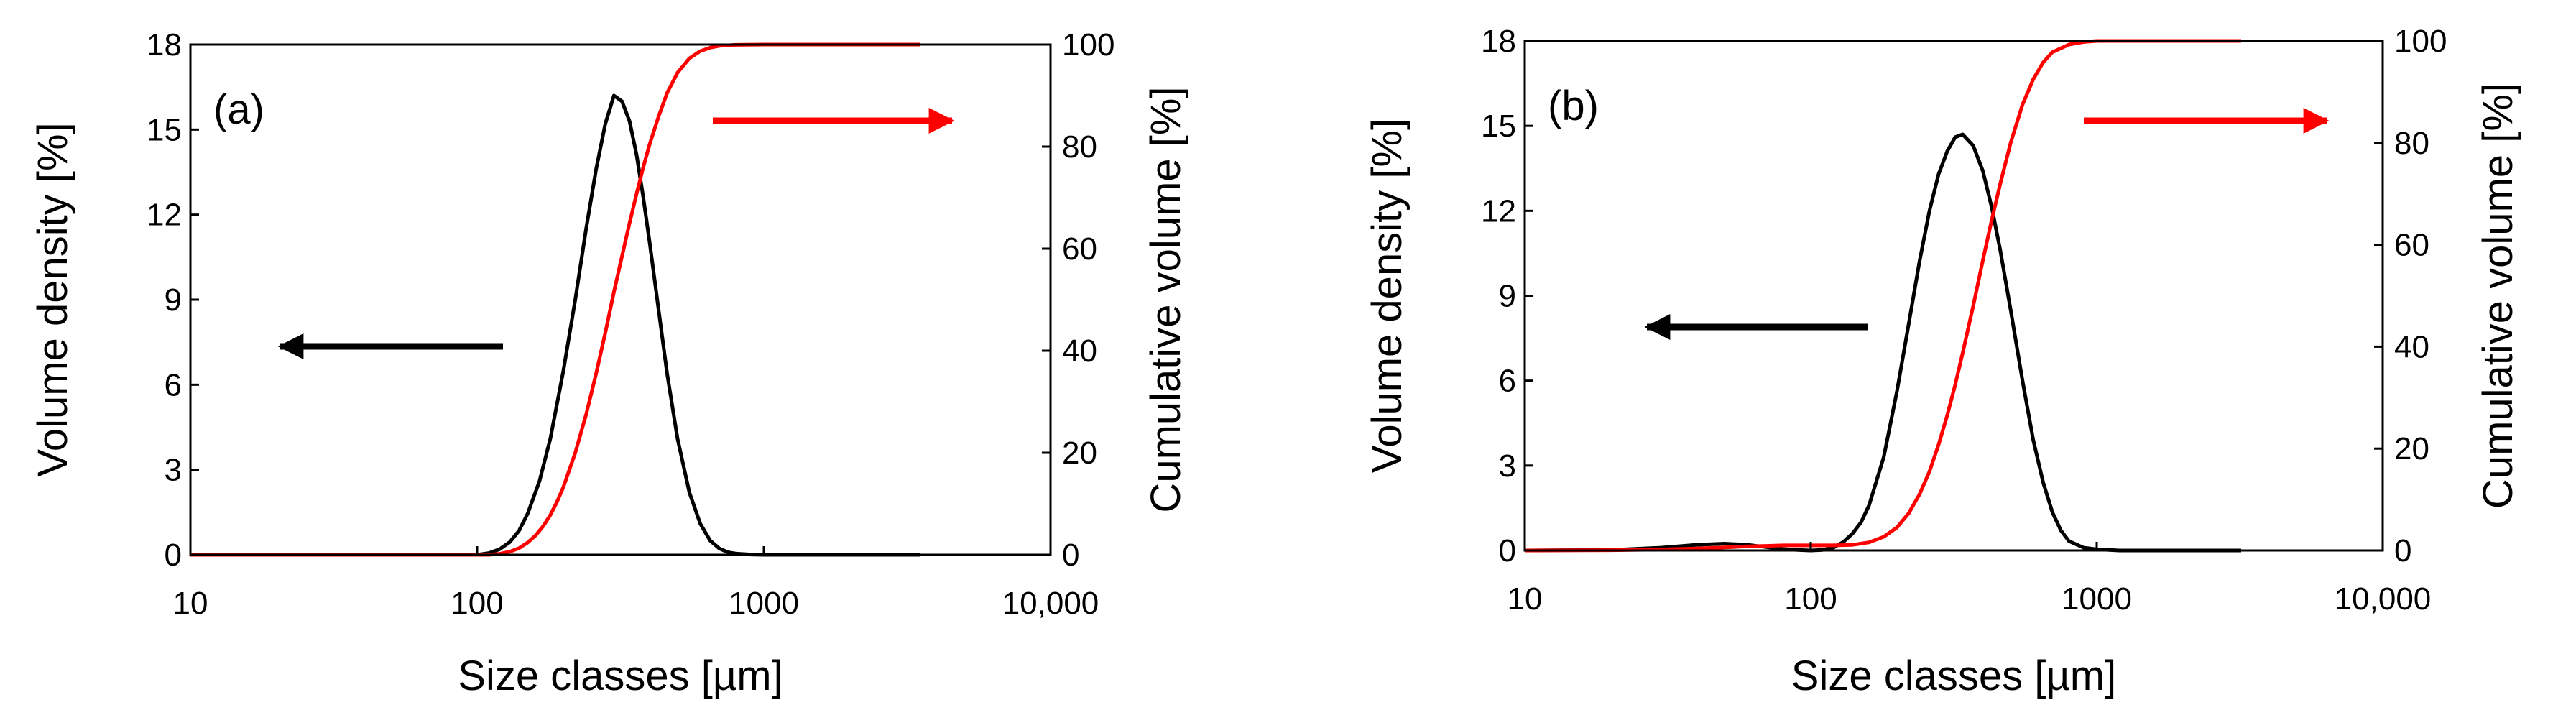  What do you see at coordinates (1573, 106) in the screenshot?
I see `panel-label: (b)` at bounding box center [1573, 106].